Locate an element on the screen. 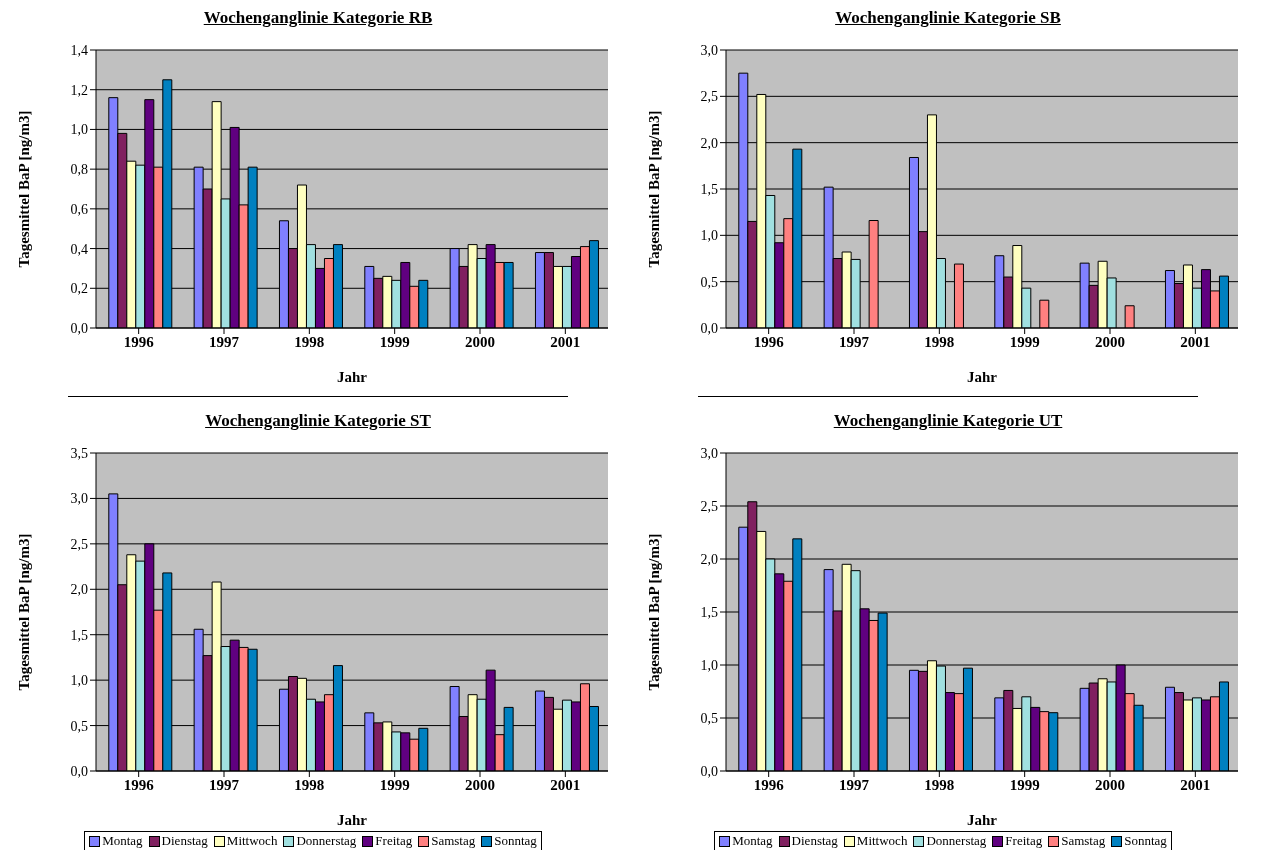  chart-title: Wochenganglinie Kategorie RB is located at coordinates (318, 18).